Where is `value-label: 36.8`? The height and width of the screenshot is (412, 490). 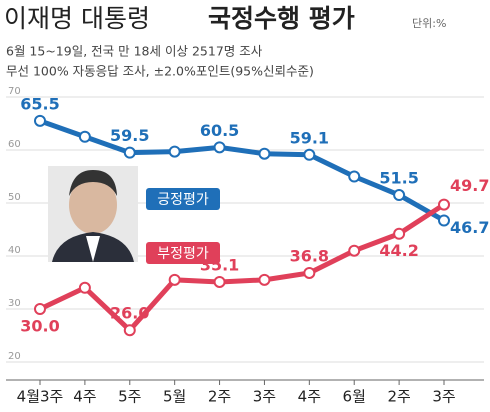
value-label: 36.8 is located at coordinates (309, 255).